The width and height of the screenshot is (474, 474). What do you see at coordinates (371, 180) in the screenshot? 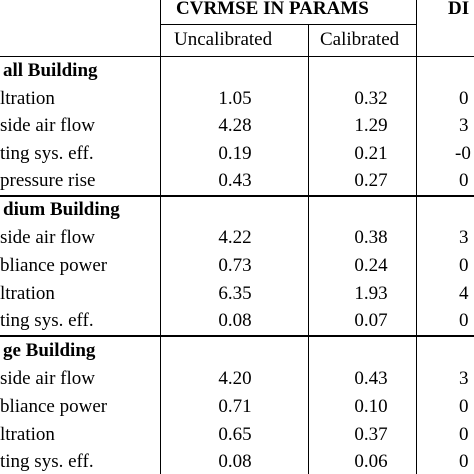
I see `calibrated-value: 0.27` at bounding box center [371, 180].